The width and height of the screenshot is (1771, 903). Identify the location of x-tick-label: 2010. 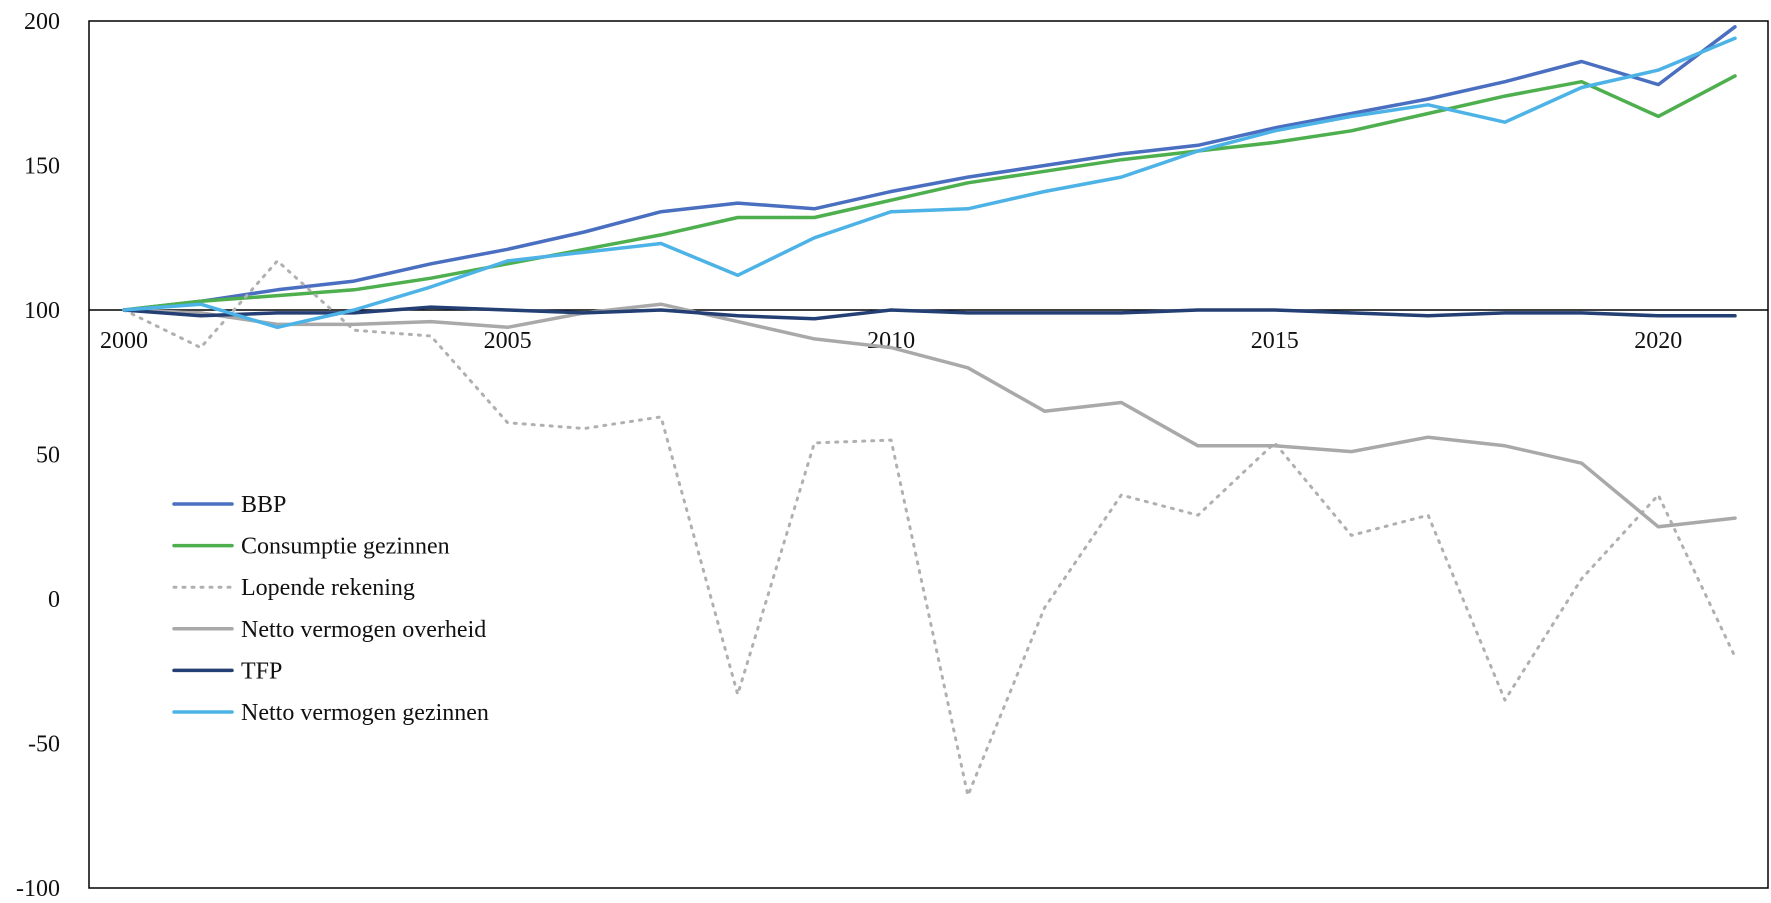
(891, 341).